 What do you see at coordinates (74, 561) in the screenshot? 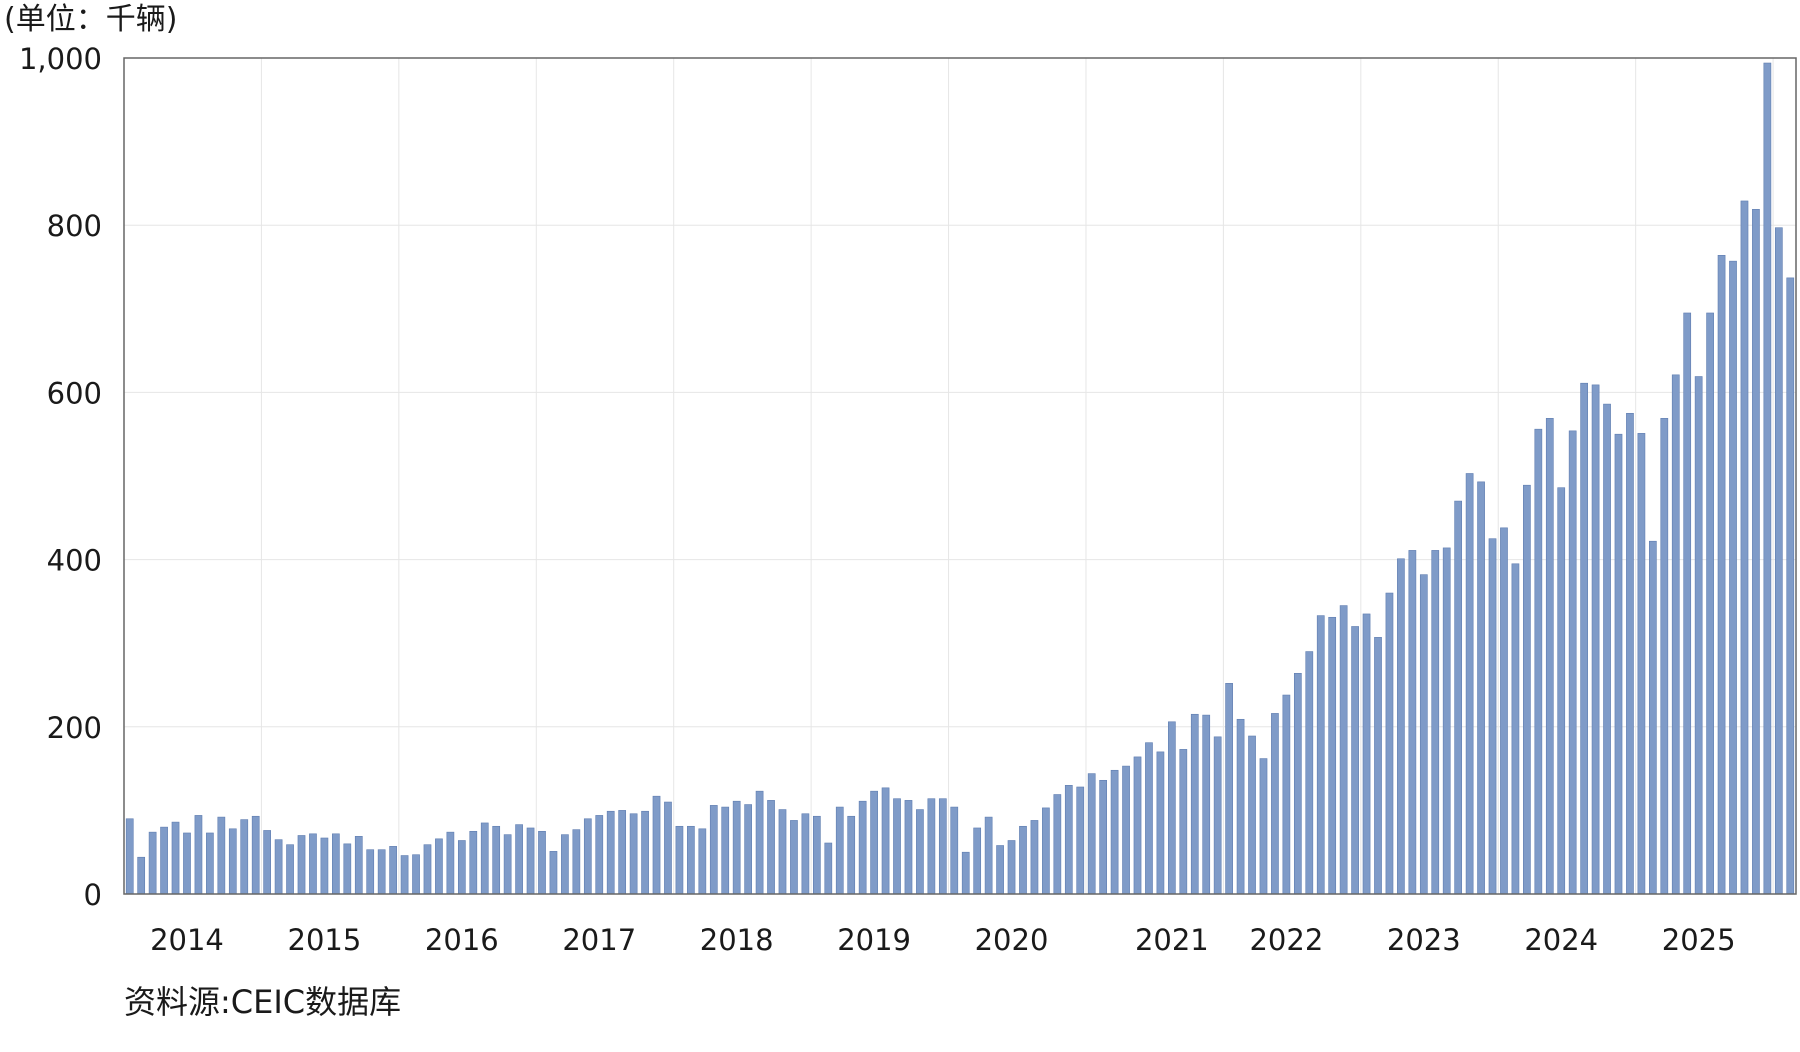
I see `y-tick-label: 400` at bounding box center [74, 561].